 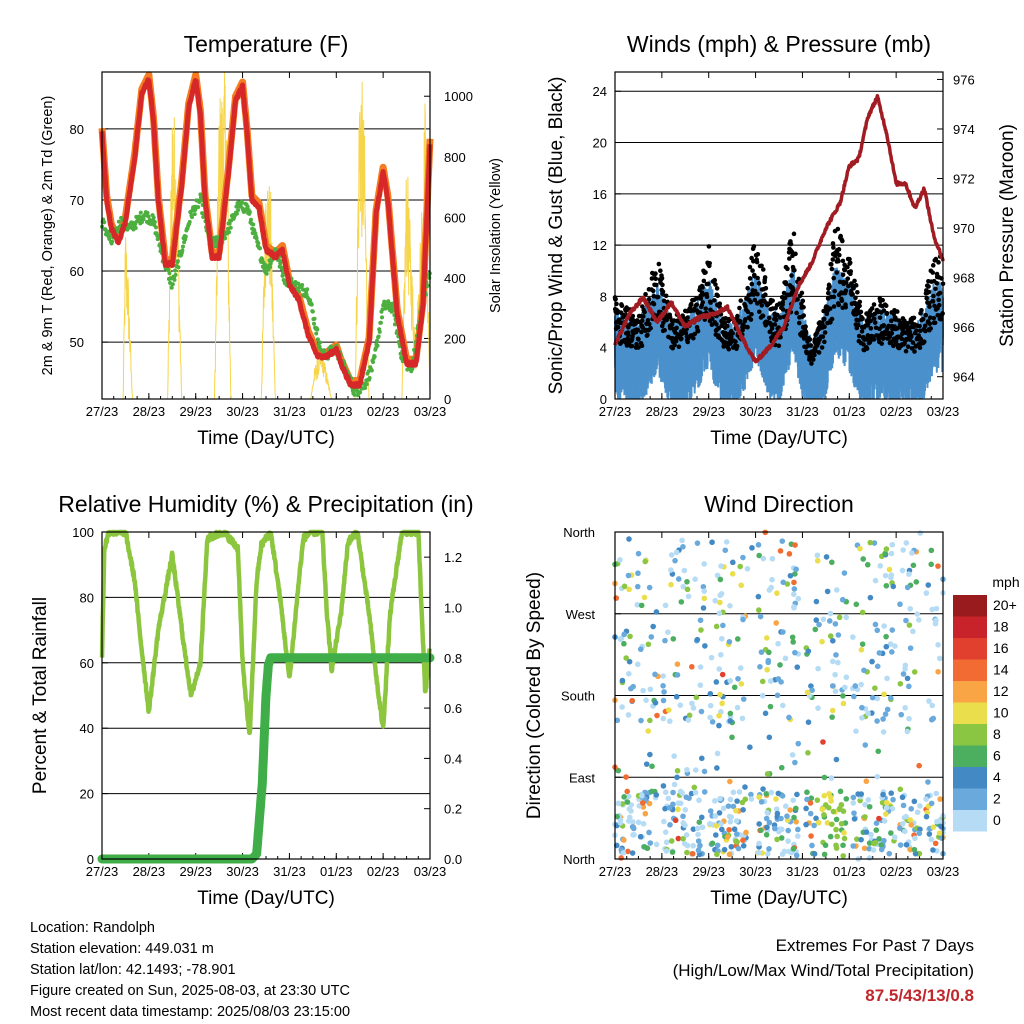 I want to click on y-axis-label: Sonic/Prop Wind & Gust (Blue, Black), so click(x=556, y=236).